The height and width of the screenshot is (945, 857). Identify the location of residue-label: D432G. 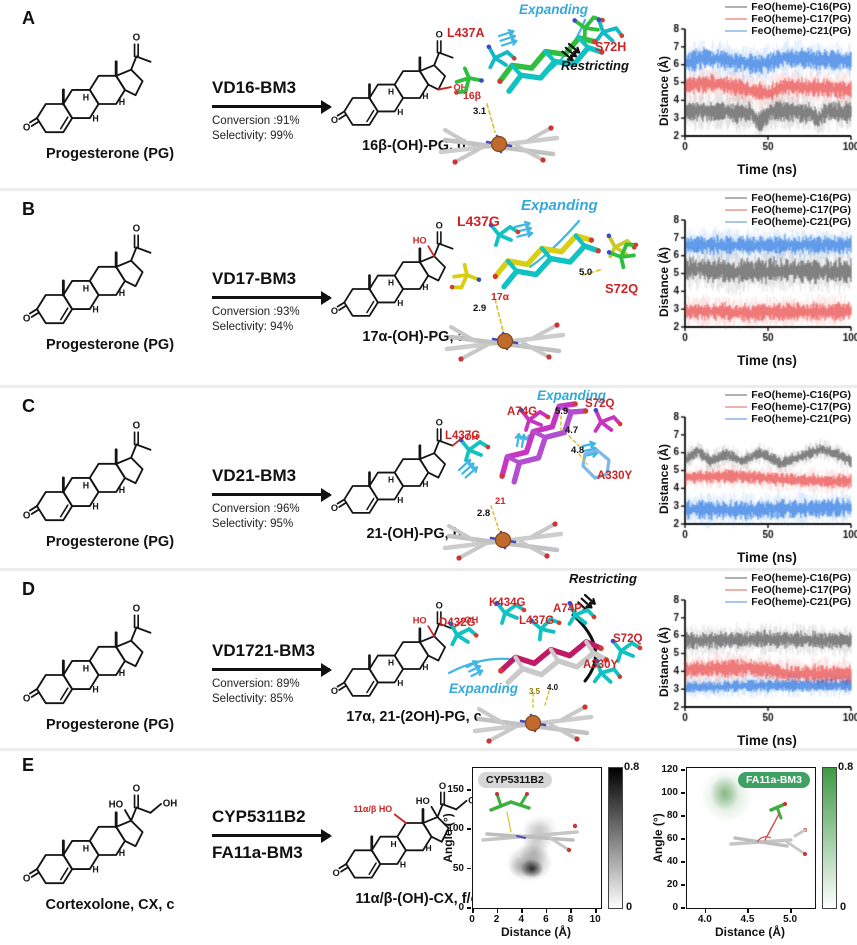
(457, 623).